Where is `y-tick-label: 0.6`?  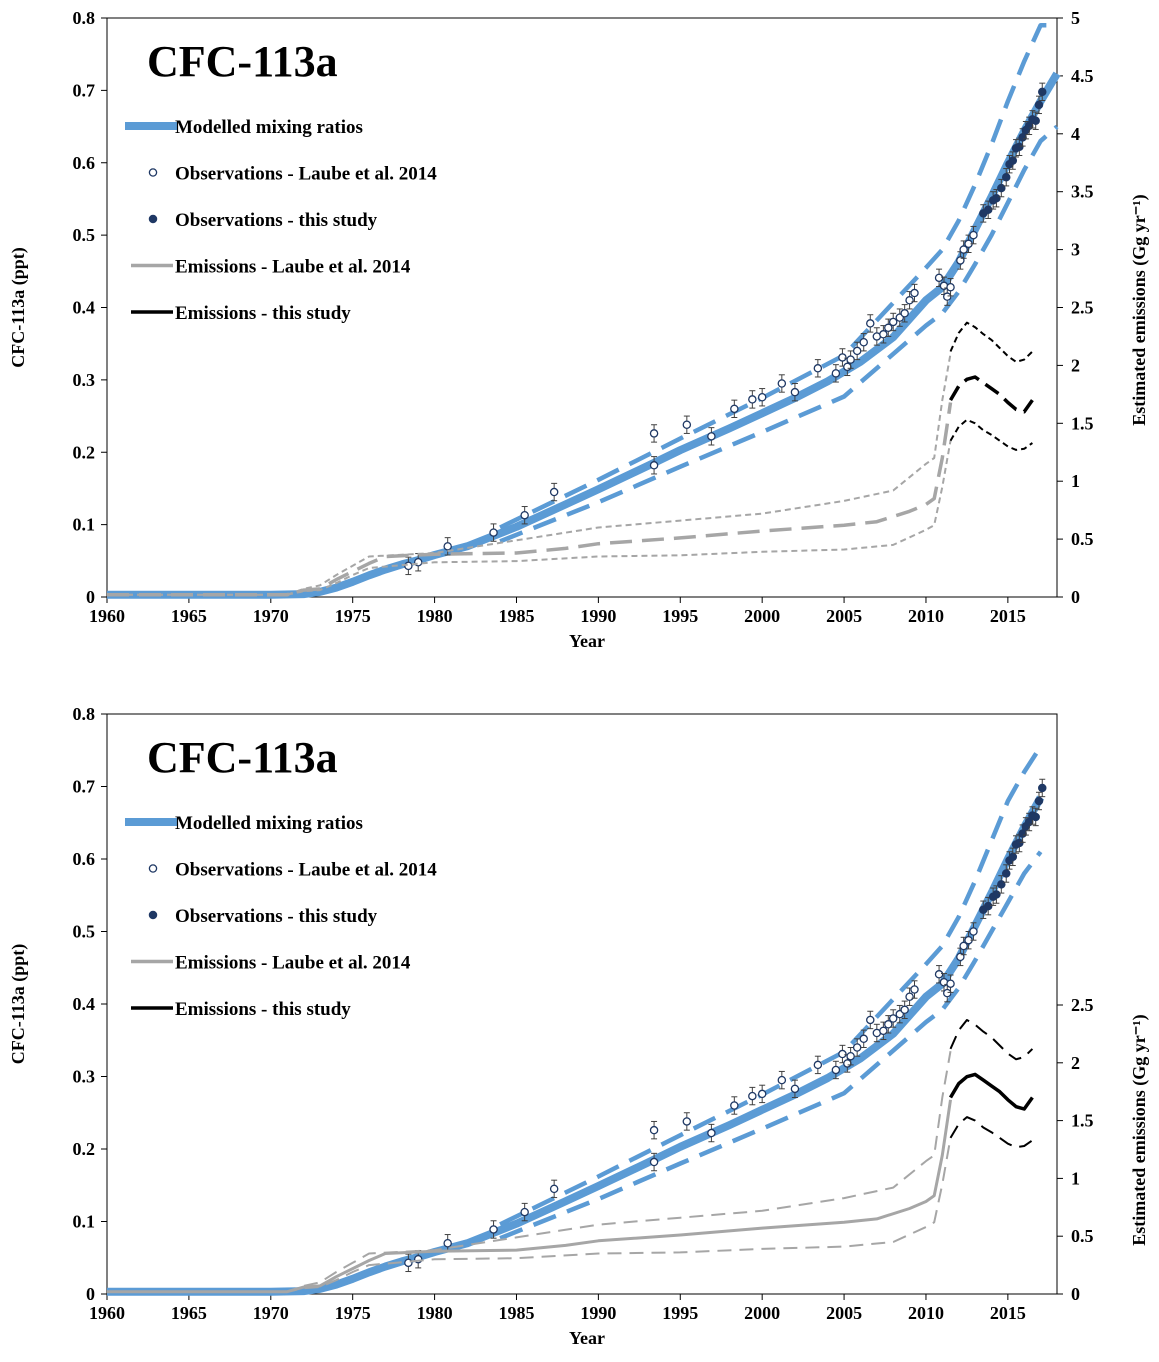
y-tick-label: 0.6 is located at coordinates (84, 163).